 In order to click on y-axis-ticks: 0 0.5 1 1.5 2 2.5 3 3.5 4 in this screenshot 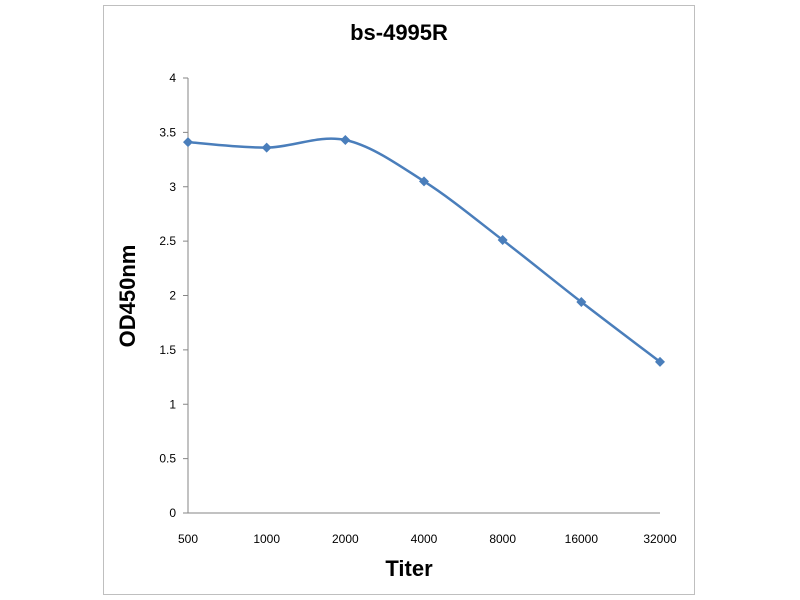, I will do `click(173, 295)`.